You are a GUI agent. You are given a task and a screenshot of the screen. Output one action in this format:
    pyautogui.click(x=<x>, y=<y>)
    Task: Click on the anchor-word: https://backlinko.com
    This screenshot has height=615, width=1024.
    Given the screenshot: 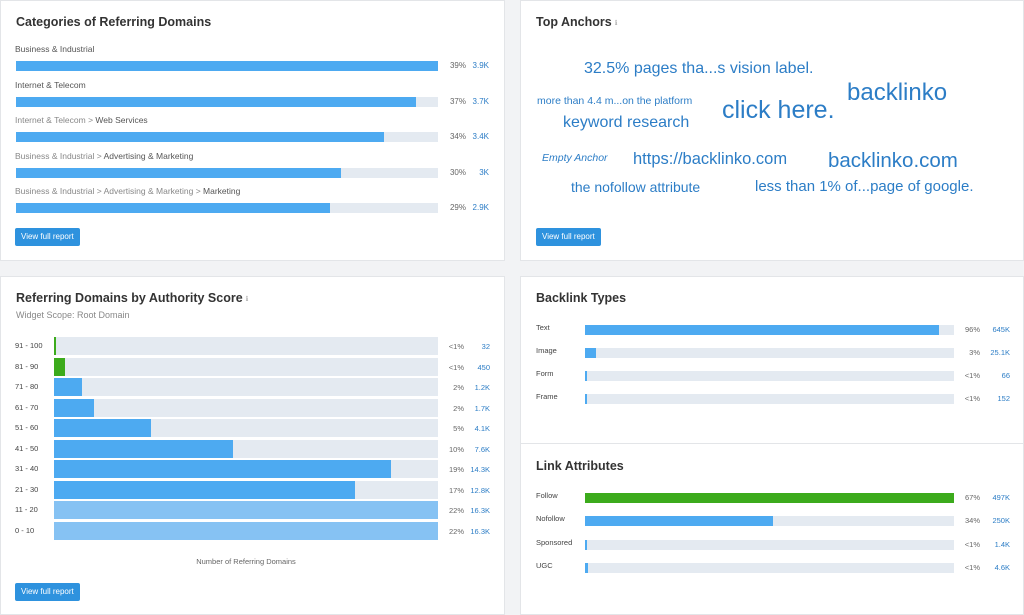 What is the action you would take?
    pyautogui.click(x=710, y=159)
    